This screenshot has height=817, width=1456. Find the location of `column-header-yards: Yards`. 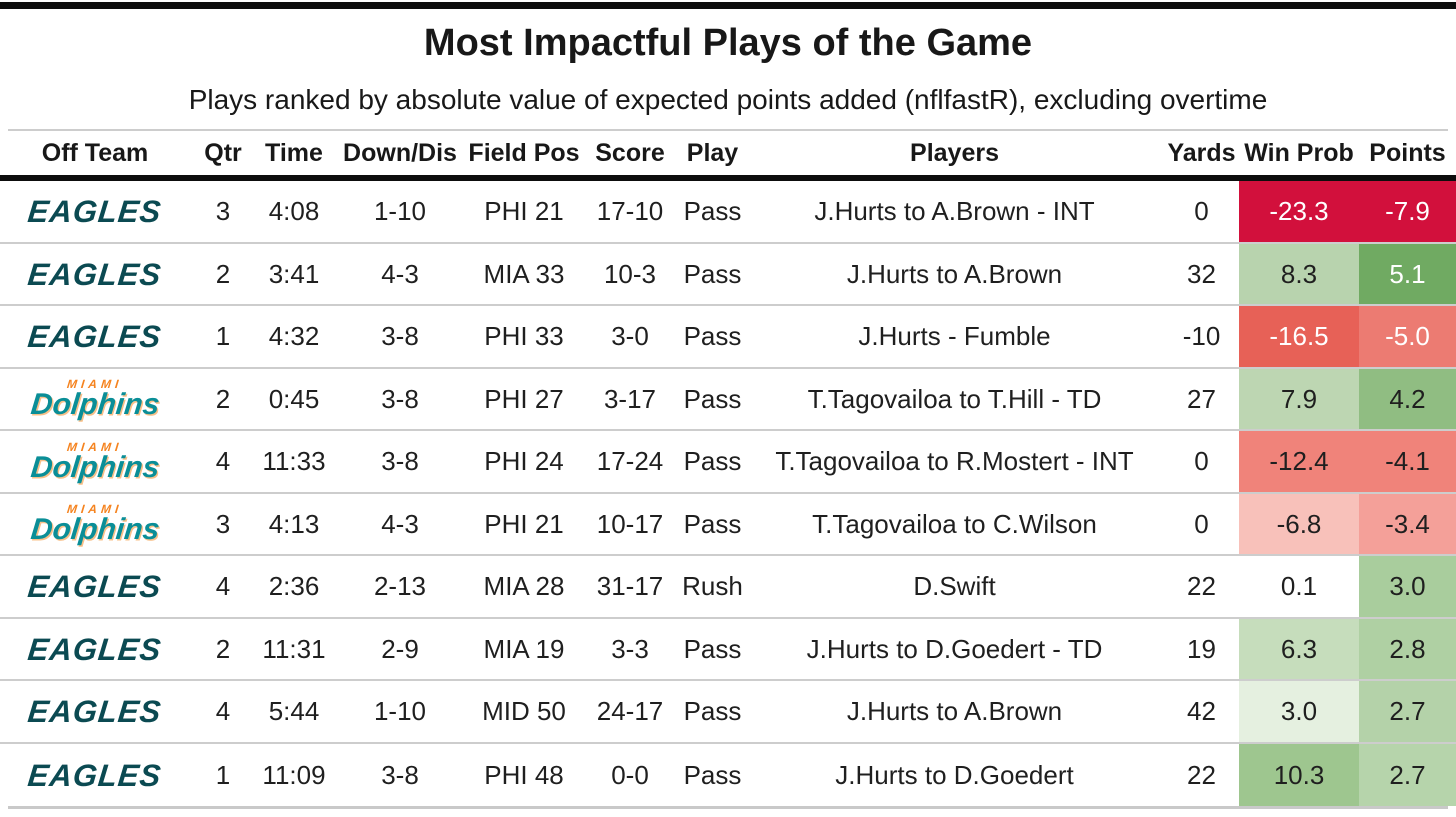

column-header-yards: Yards is located at coordinates (1201, 152).